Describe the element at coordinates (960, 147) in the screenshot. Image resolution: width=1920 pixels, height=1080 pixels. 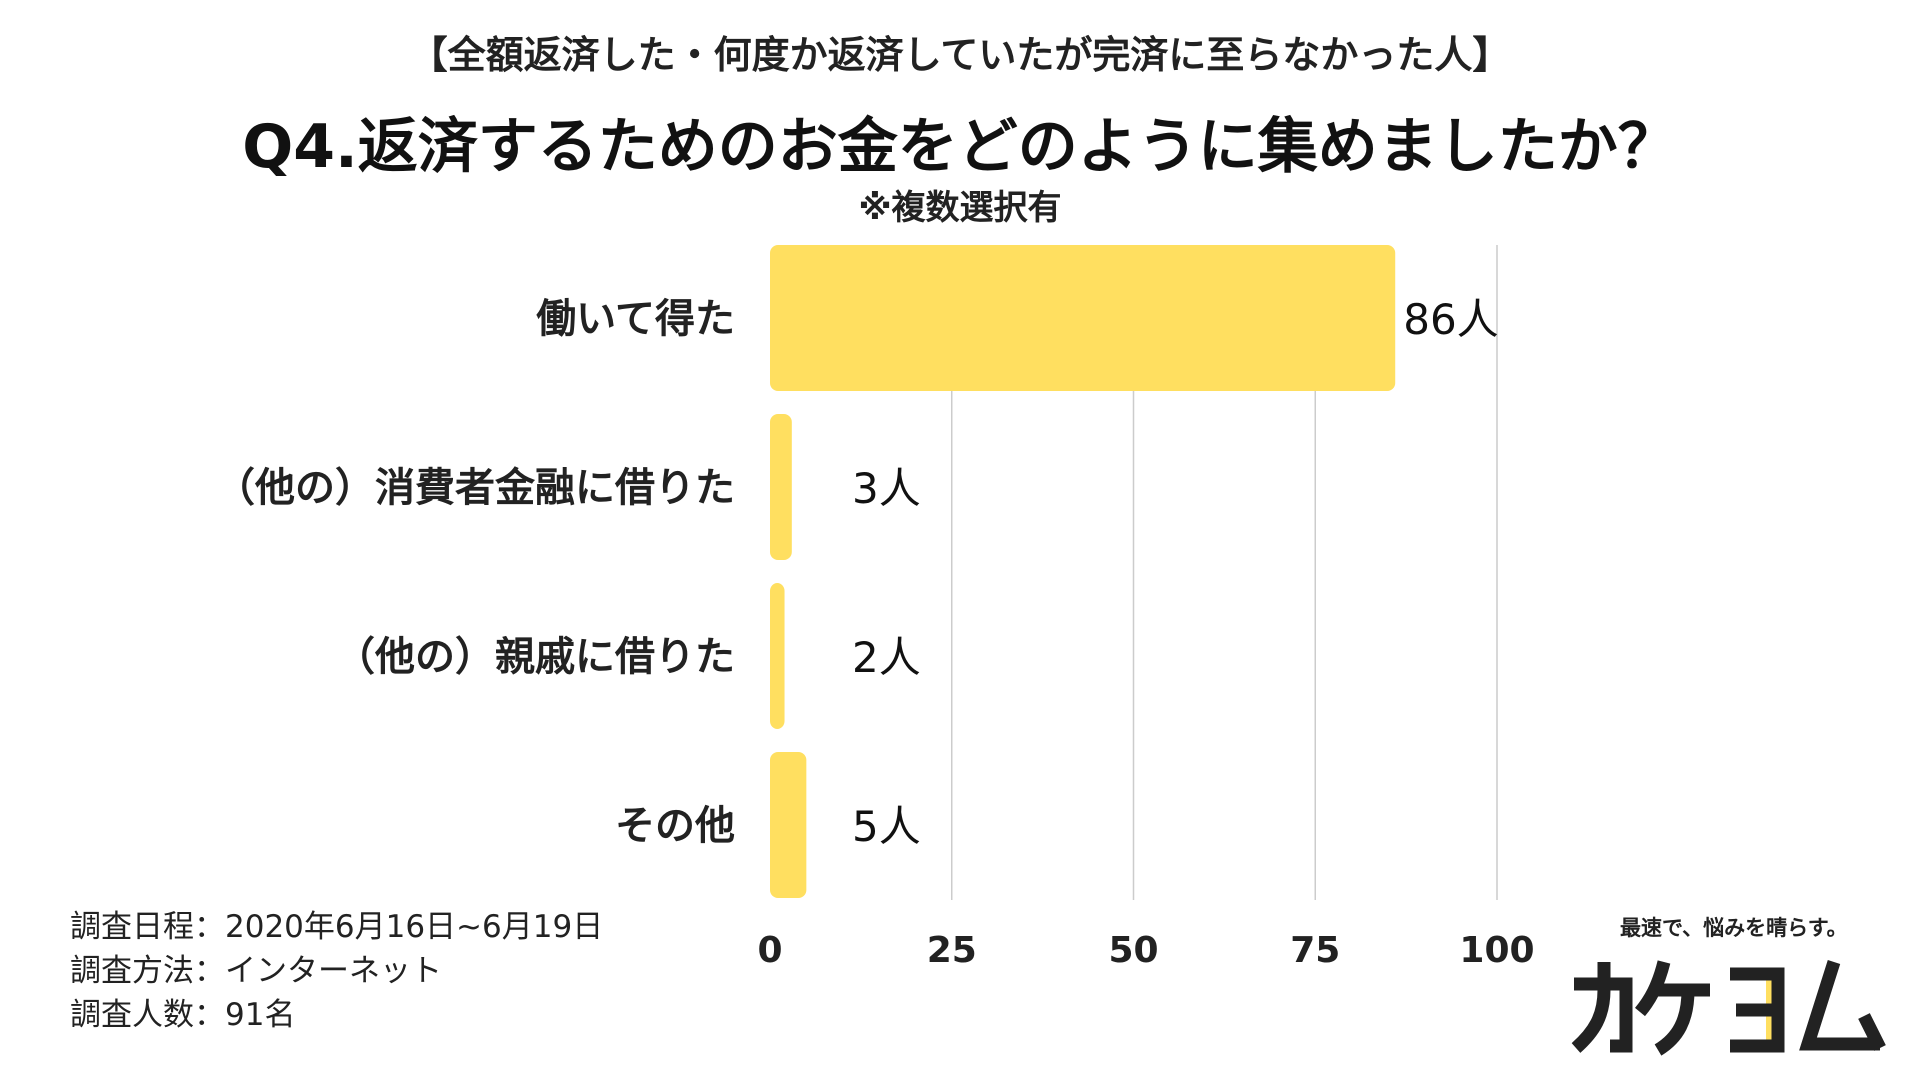
I see `chart-title: Q4.返済するためのお金をどのように集めましたか？` at that location.